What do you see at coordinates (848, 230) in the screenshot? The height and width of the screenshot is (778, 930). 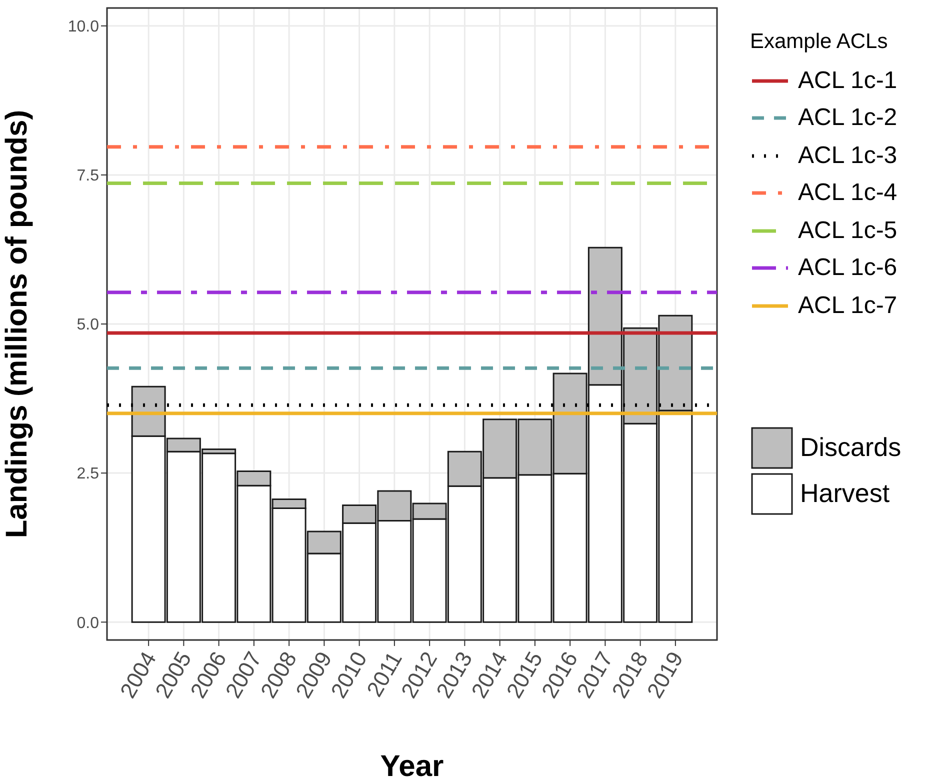 I see `legend-label: ACL 1c-5` at bounding box center [848, 230].